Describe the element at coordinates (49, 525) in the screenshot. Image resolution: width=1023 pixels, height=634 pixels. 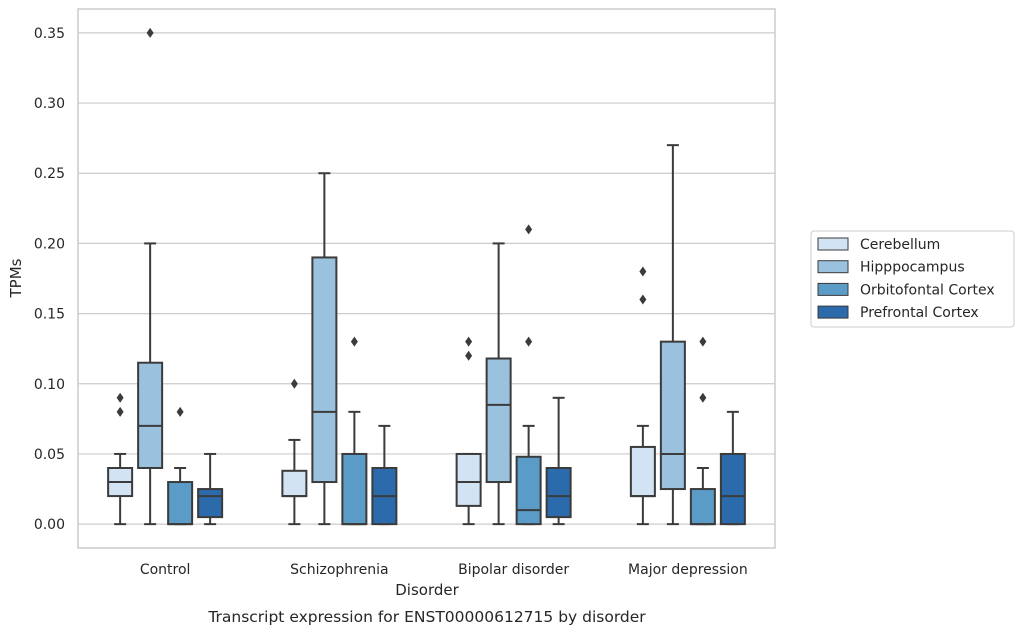
I see `y-tick-label: 0.00` at that location.